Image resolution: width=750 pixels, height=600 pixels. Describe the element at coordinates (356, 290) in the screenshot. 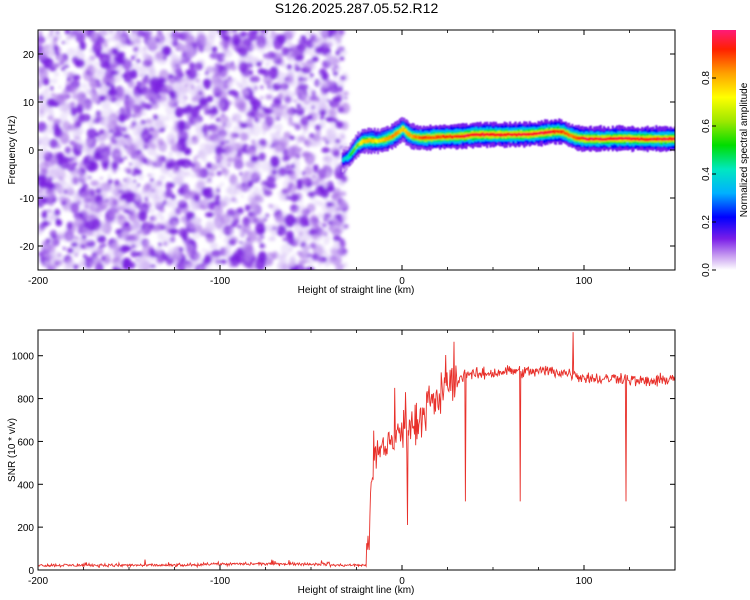

I see `spectrogram-x-axis-title: Height of straight line (km)` at that location.